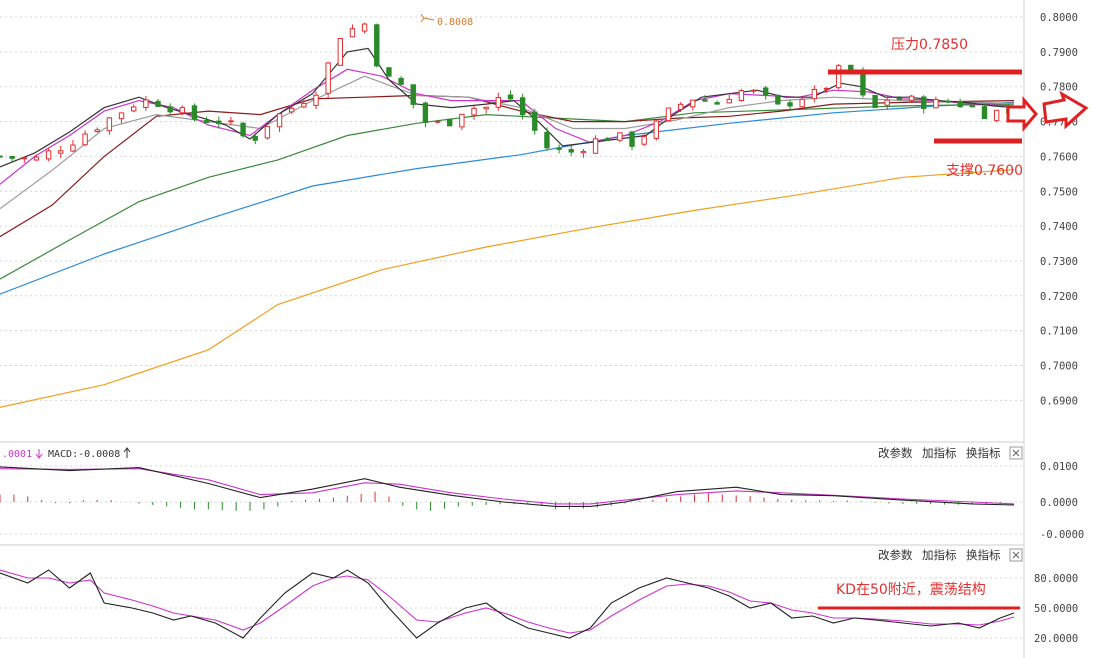 This screenshot has height=658, width=1102. I want to click on macd-legend-value: .0001, so click(17, 454).